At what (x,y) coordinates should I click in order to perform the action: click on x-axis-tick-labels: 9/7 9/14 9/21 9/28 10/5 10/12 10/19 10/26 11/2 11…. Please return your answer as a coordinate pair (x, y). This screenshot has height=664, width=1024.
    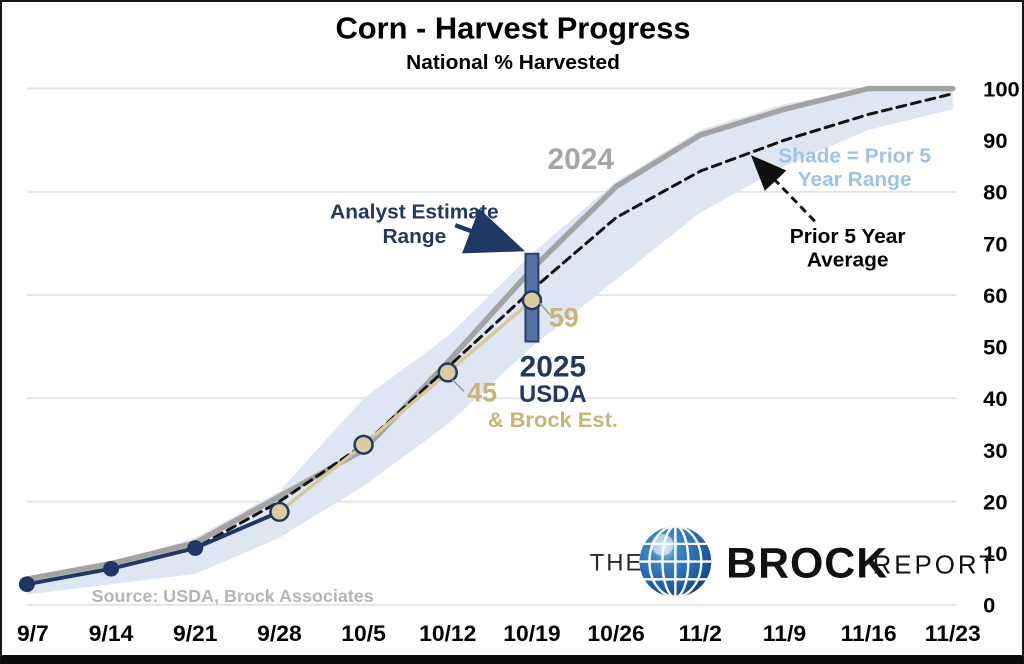
    Looking at the image, I should click on (499, 633).